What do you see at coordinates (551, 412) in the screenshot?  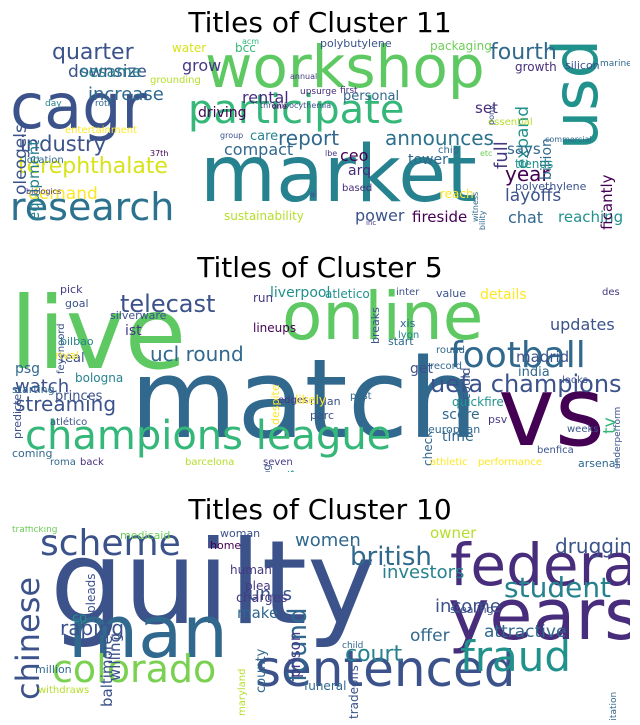 I see `cloud-word: vs` at bounding box center [551, 412].